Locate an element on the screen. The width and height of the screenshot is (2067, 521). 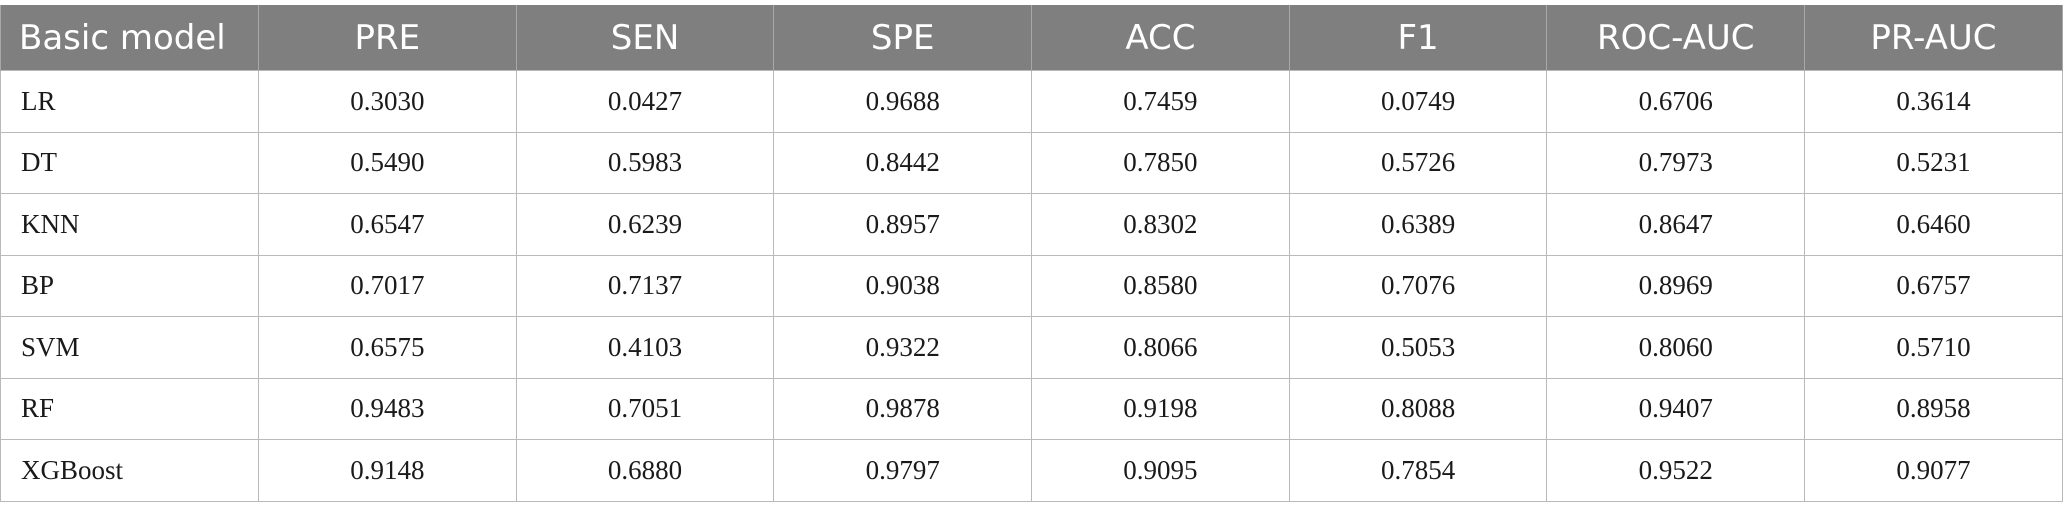
sen-cell: 0.5983 is located at coordinates (645, 162).